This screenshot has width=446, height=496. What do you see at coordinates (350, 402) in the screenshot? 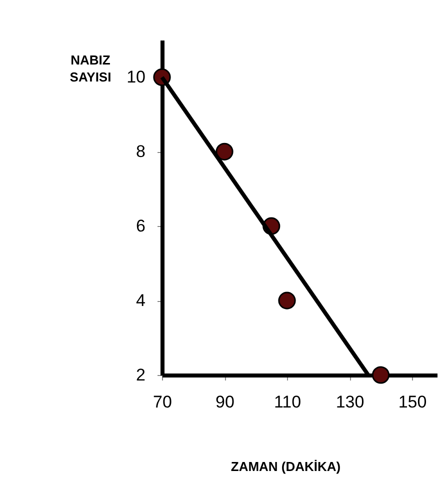
I see `x-tick-label: 130` at bounding box center [350, 402].